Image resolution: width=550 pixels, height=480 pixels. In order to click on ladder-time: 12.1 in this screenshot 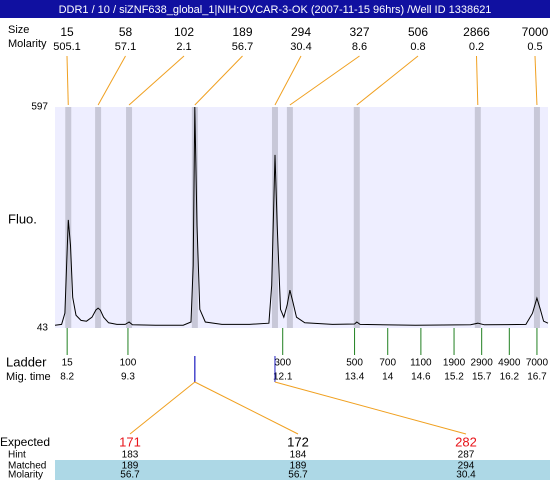, I will do `click(283, 377)`.